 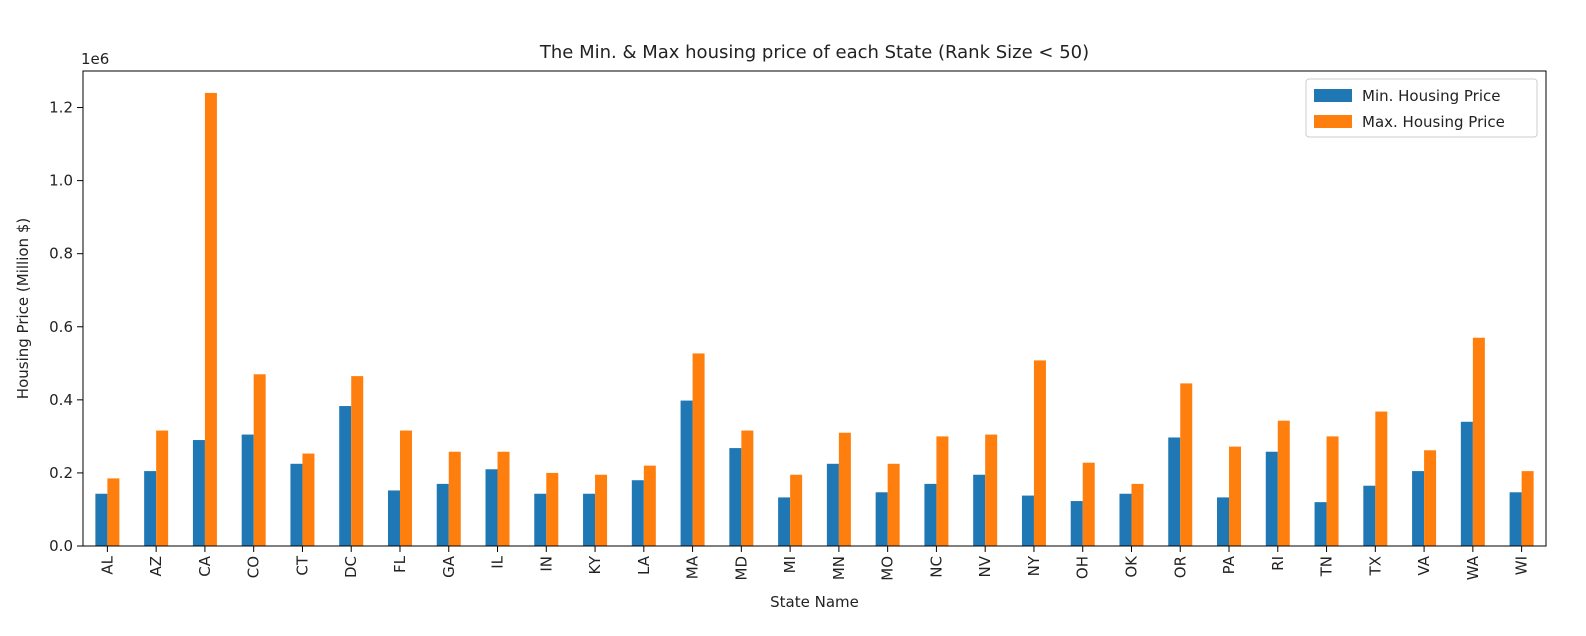 What do you see at coordinates (814, 602) in the screenshot?
I see `x-axis-label: State Name` at bounding box center [814, 602].